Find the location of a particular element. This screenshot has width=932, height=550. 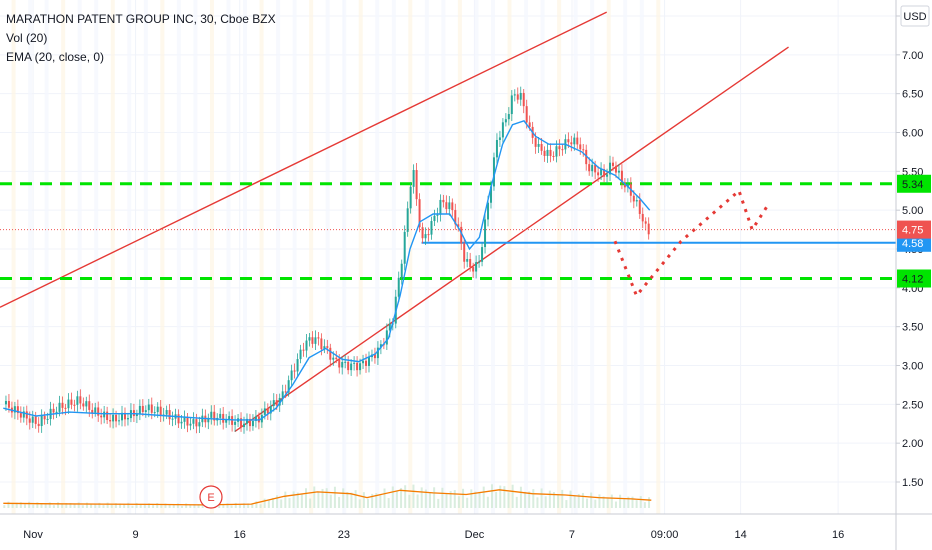

currency-badge: USD is located at coordinates (915, 16).